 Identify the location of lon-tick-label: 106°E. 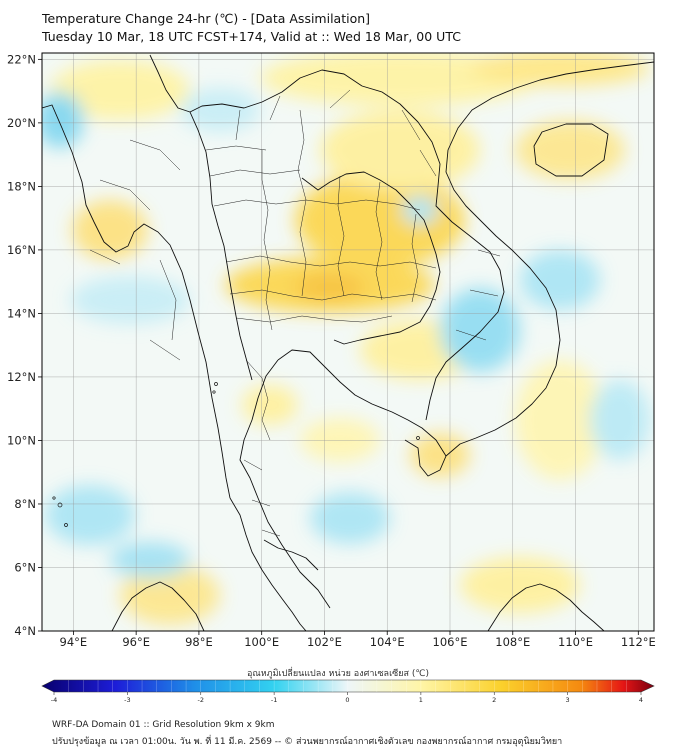
(450, 642).